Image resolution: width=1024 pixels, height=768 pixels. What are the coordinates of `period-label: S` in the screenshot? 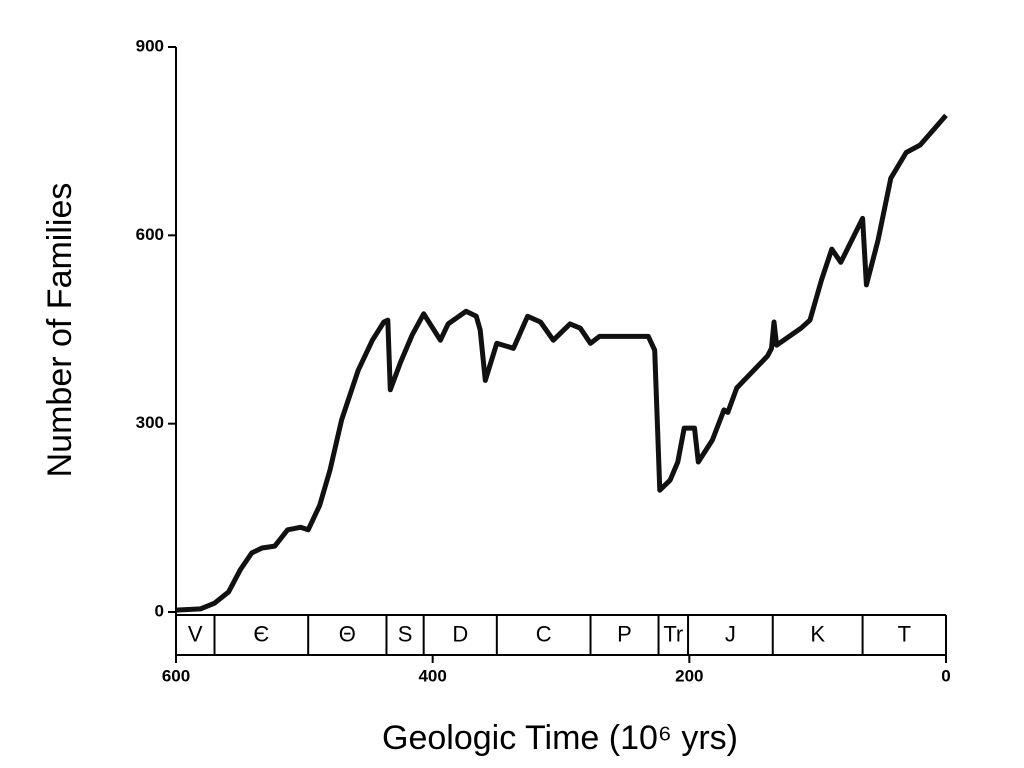 It's located at (405, 633).